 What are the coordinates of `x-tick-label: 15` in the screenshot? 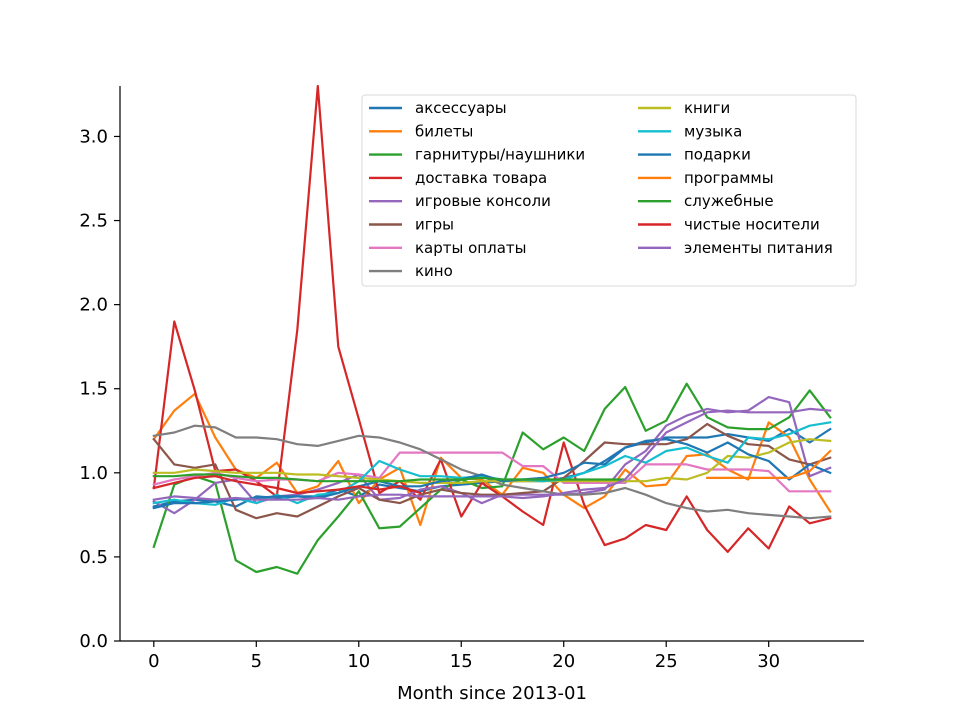 It's located at (461, 661).